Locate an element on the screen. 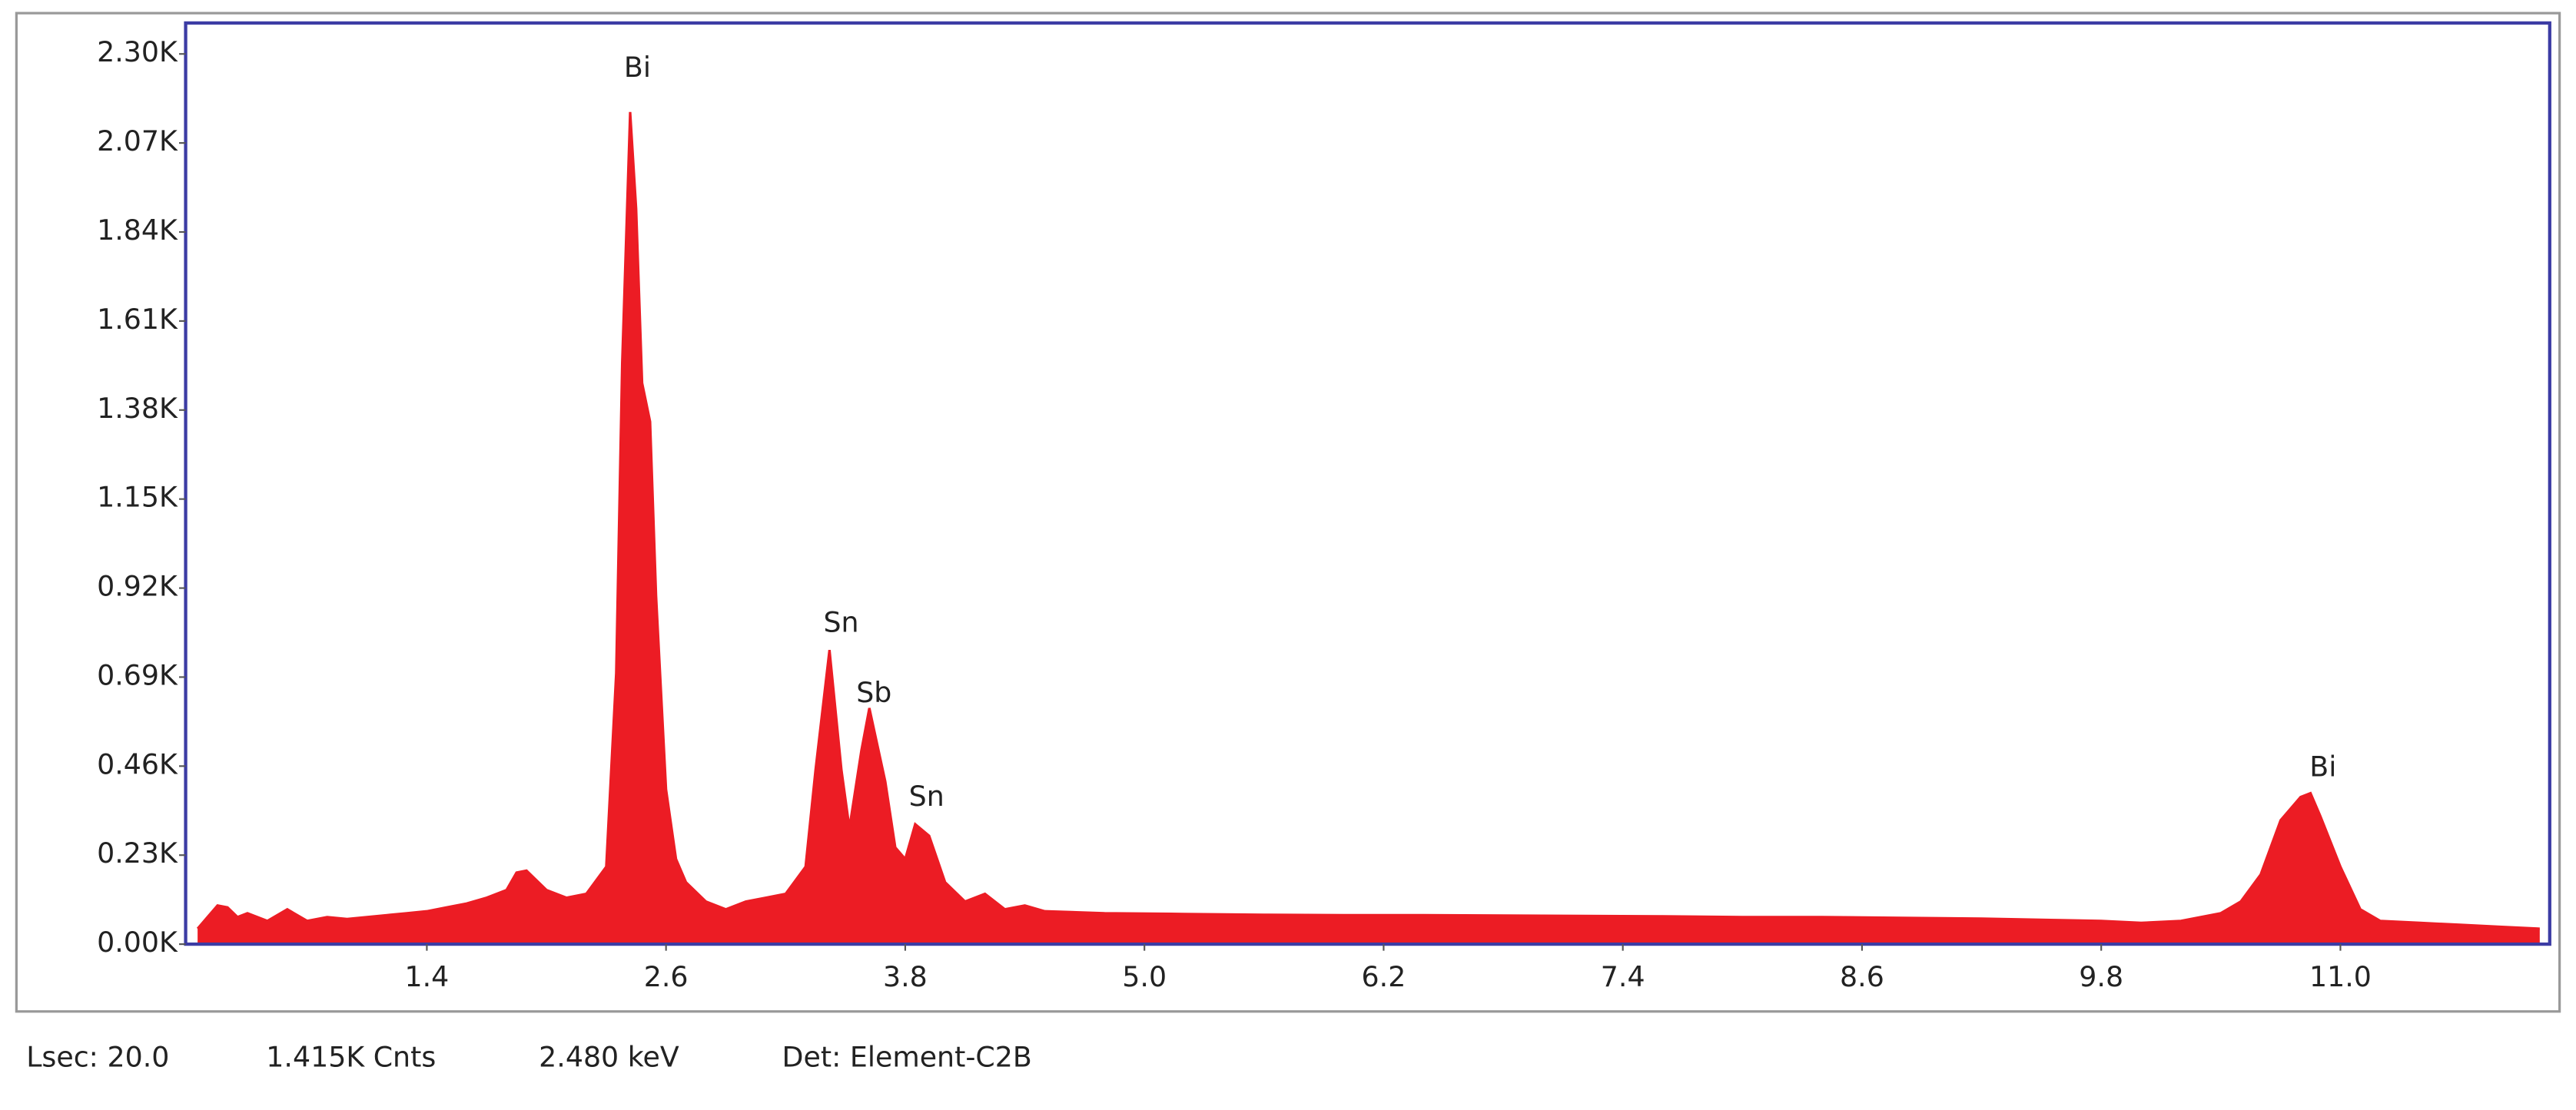 This screenshot has height=1110, width=2576. status-text: Lsec: 20.0 is located at coordinates (97, 1057).